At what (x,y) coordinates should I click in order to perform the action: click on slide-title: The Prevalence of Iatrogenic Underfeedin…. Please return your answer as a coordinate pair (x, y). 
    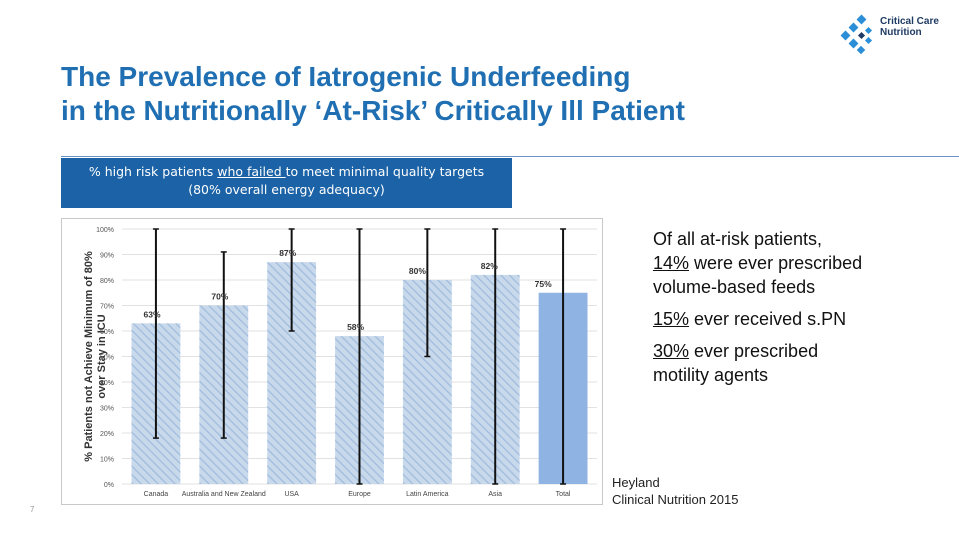
    Looking at the image, I should click on (373, 94).